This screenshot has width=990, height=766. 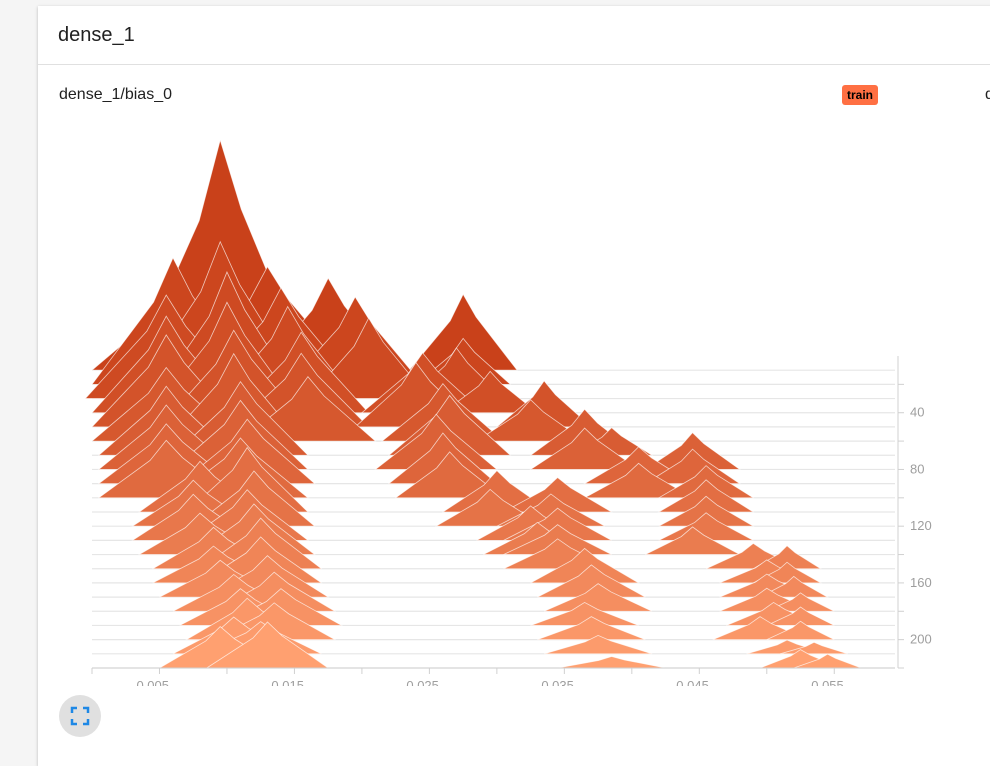 What do you see at coordinates (987, 94) in the screenshot?
I see `next-panel-title: d` at bounding box center [987, 94].